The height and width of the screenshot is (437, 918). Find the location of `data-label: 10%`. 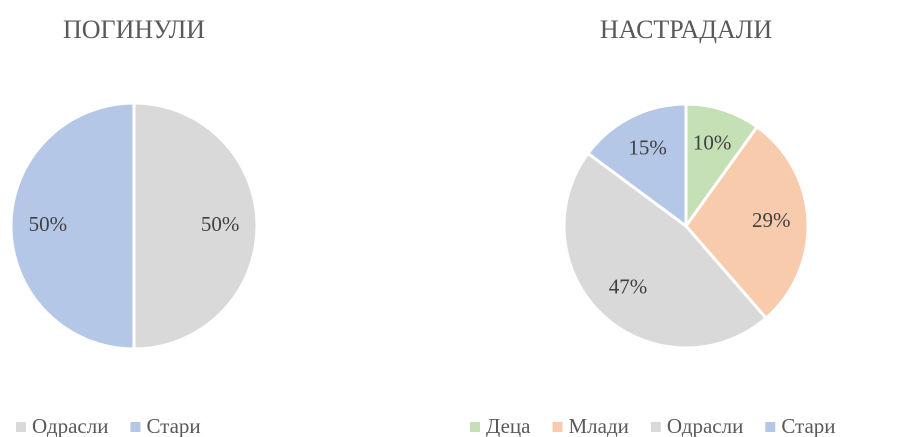

data-label: 10% is located at coordinates (712, 143).